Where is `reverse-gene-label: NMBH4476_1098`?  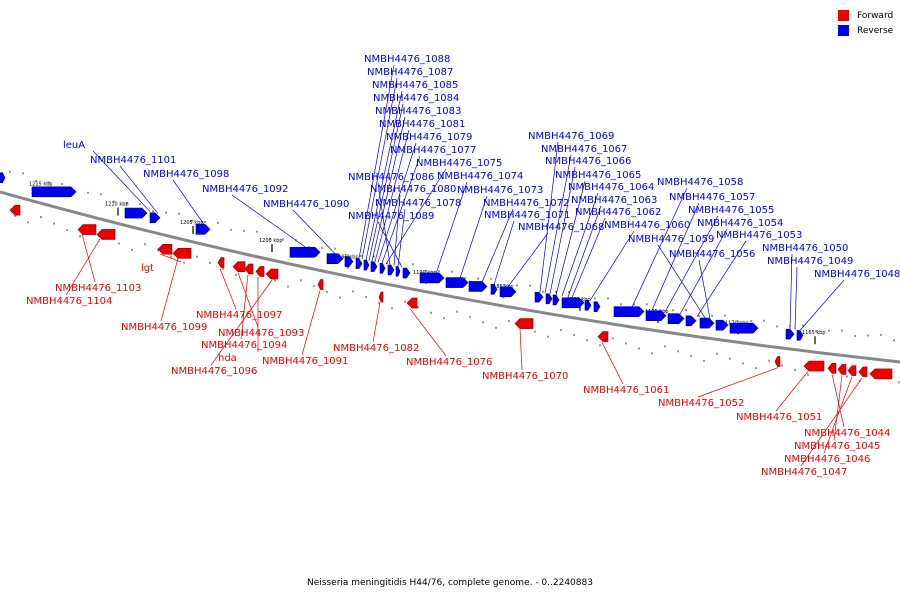
reverse-gene-label: NMBH4476_1098 is located at coordinates (186, 174).